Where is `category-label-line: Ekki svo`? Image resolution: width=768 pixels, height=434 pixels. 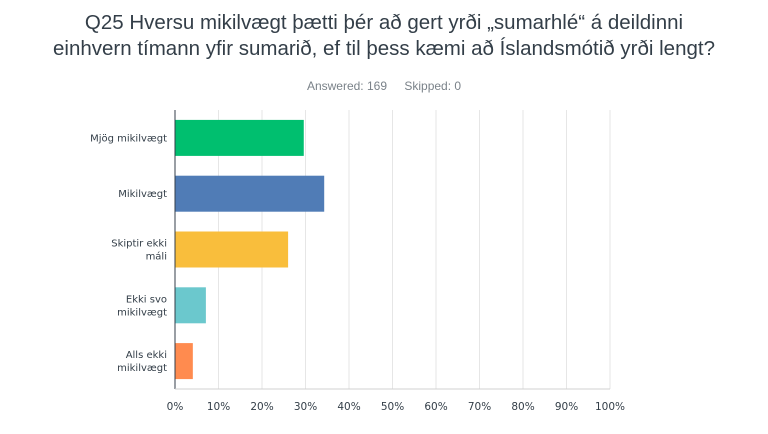
category-label-line: Ekki svo is located at coordinates (146, 299).